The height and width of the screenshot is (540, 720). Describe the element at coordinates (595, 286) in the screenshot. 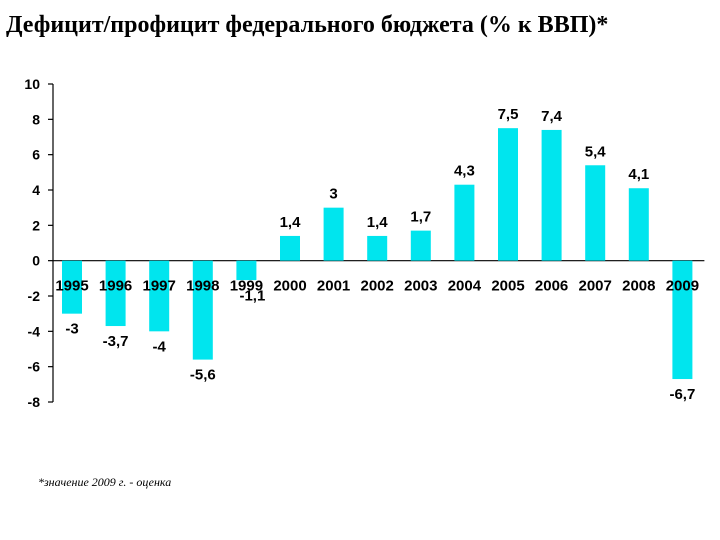

I see `category-label: 2007` at that location.